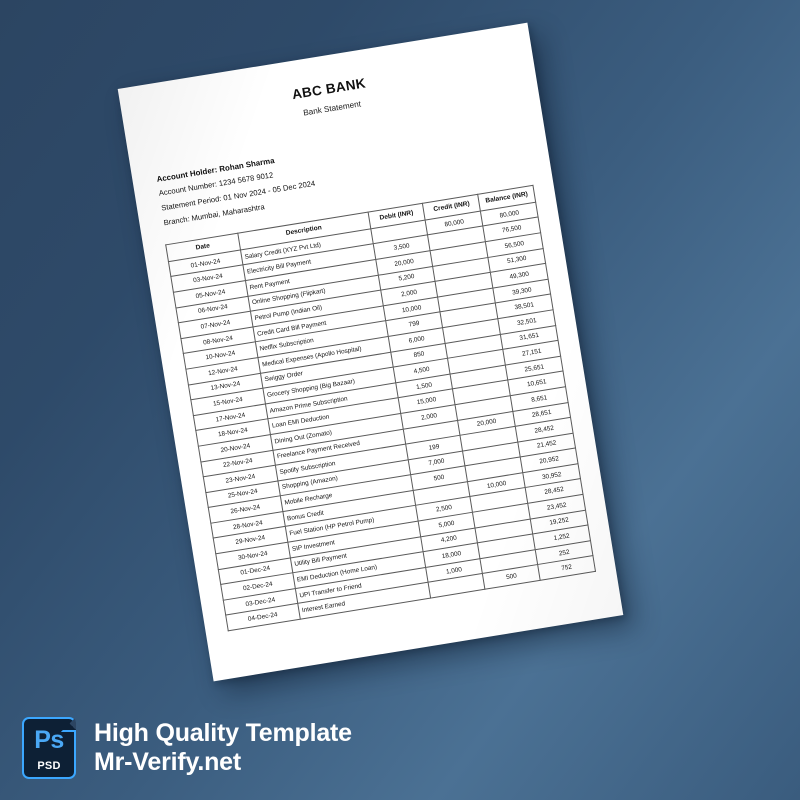 This screenshot has height=800, width=800. I want to click on brand-text-block: High Quality Template Mr-Verify.net, so click(223, 748).